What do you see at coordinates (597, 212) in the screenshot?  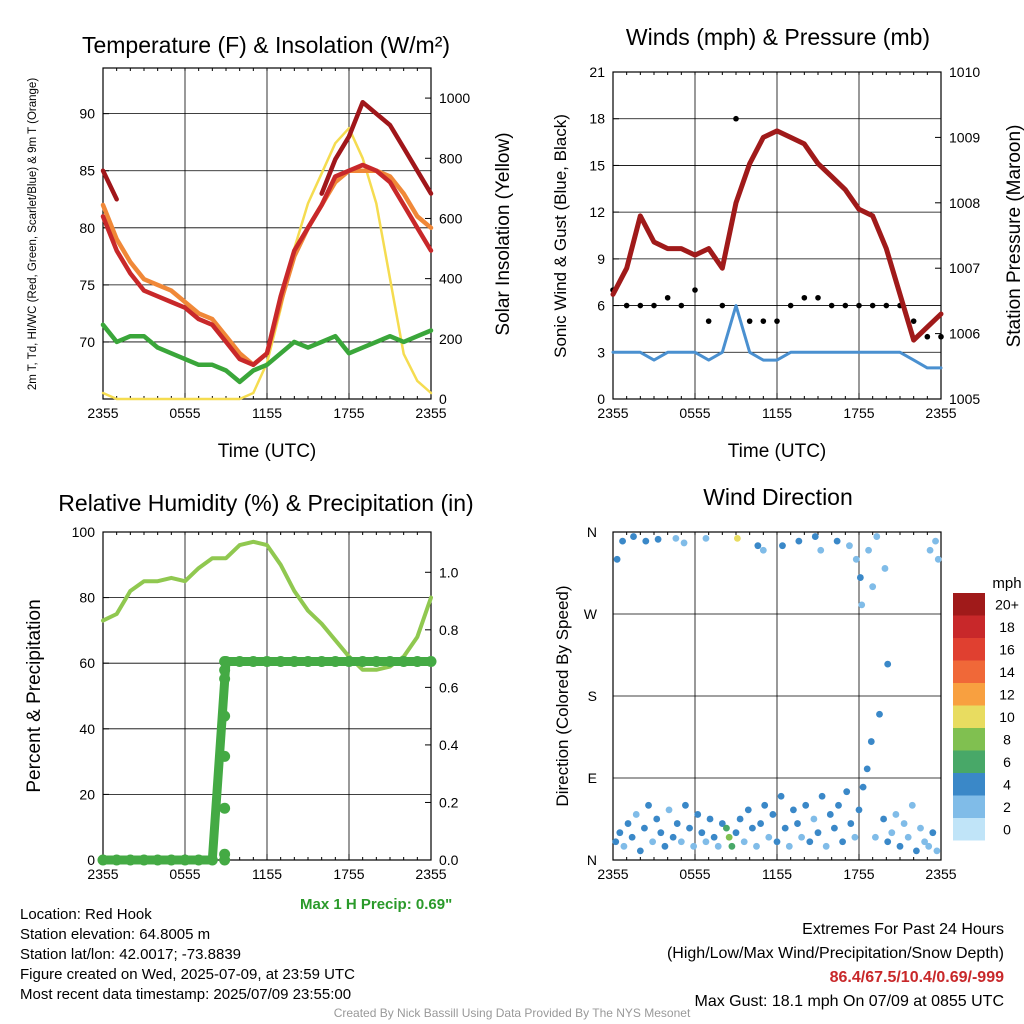 I see `y-tick-label: 12` at bounding box center [597, 212].